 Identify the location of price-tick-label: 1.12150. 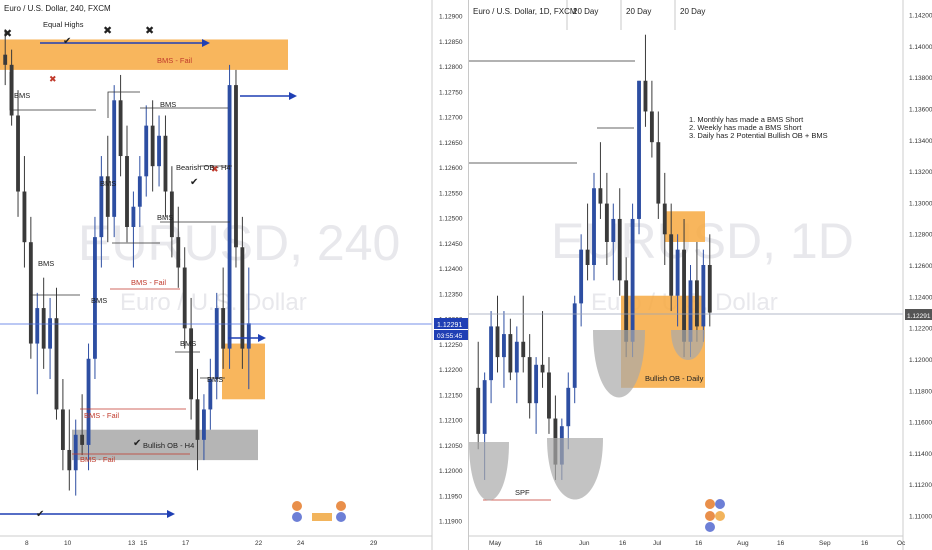
(451, 395).